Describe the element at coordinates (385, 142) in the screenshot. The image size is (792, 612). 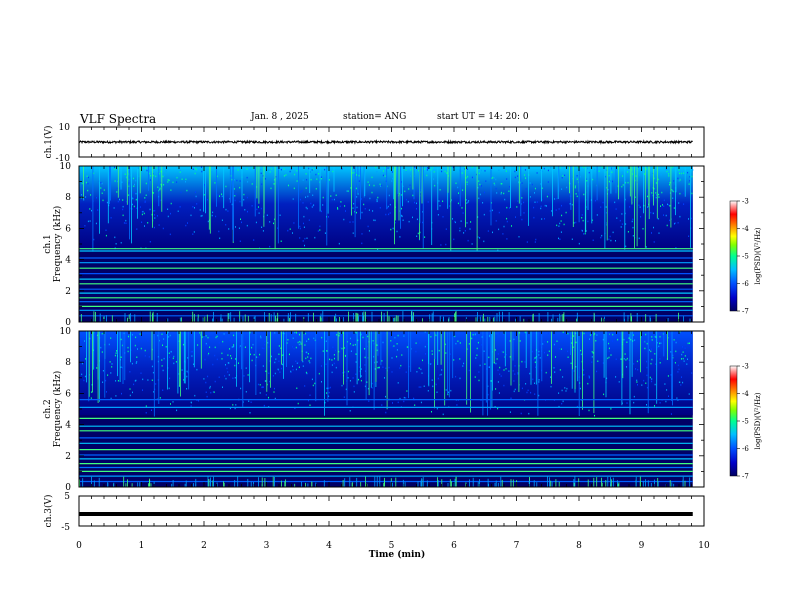
I see `ch1-waveform-trace` at that location.